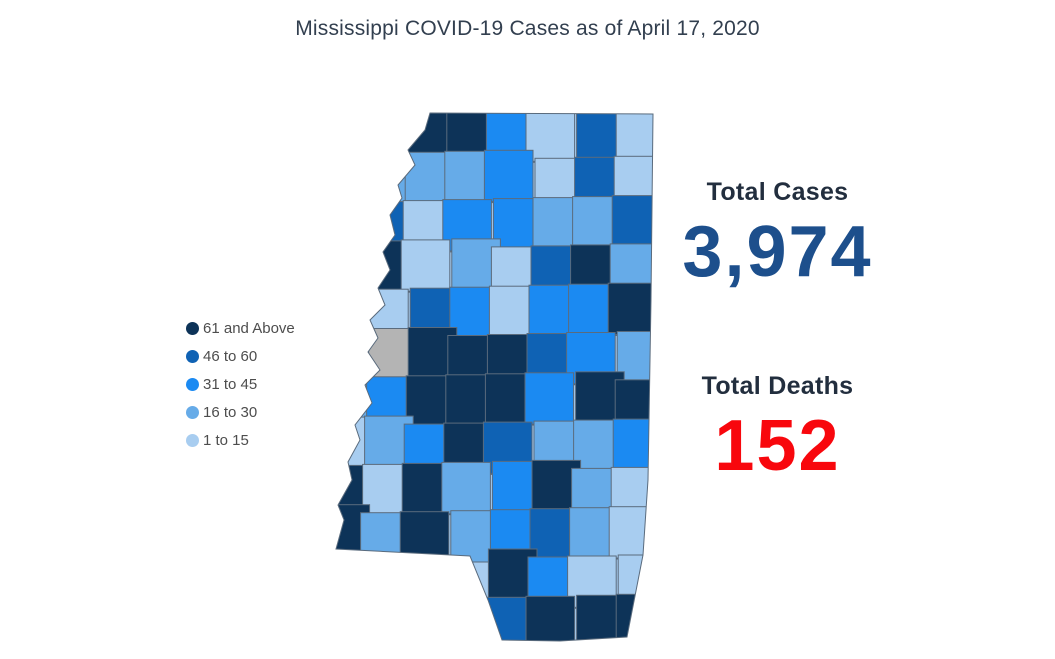  Describe the element at coordinates (230, 356) in the screenshot. I see `legend-item-label: 46 to 60` at that location.